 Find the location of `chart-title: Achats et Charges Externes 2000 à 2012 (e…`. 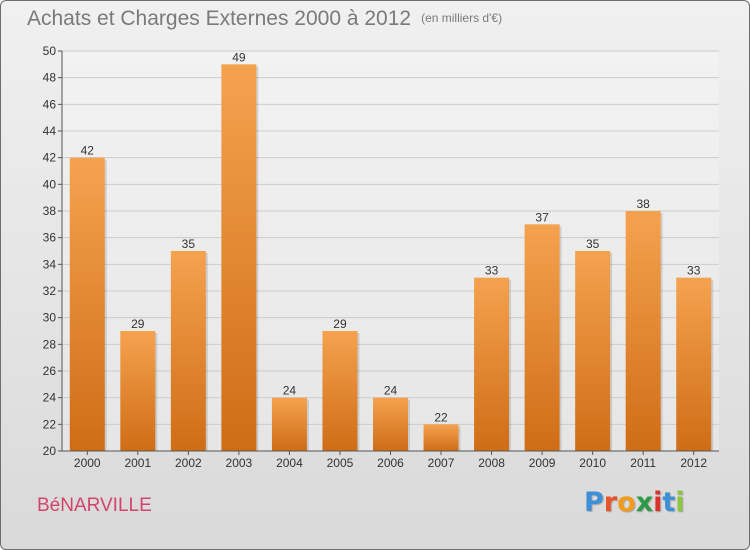

chart-title: Achats et Charges Externes 2000 à 2012 (e… is located at coordinates (264, 19).